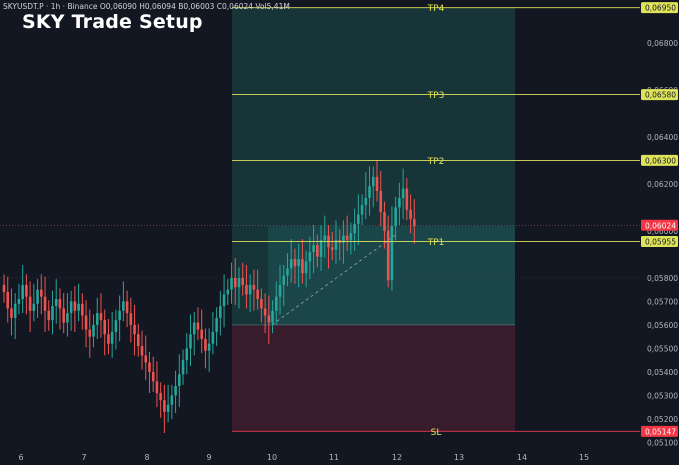  What do you see at coordinates (146, 457) in the screenshot?
I see `x-tick-label: 8` at bounding box center [146, 457].